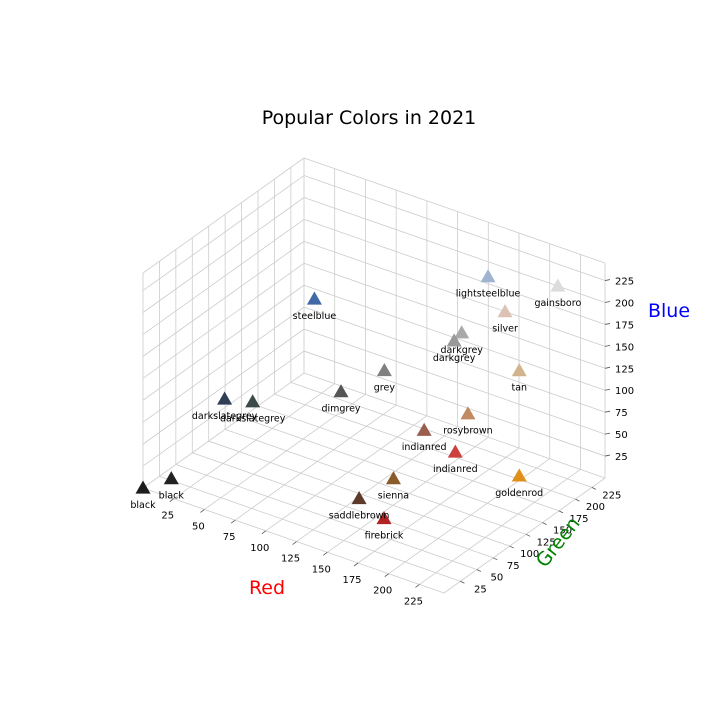  What do you see at coordinates (259, 548) in the screenshot?
I see `x-tick-label: 100` at bounding box center [259, 548].